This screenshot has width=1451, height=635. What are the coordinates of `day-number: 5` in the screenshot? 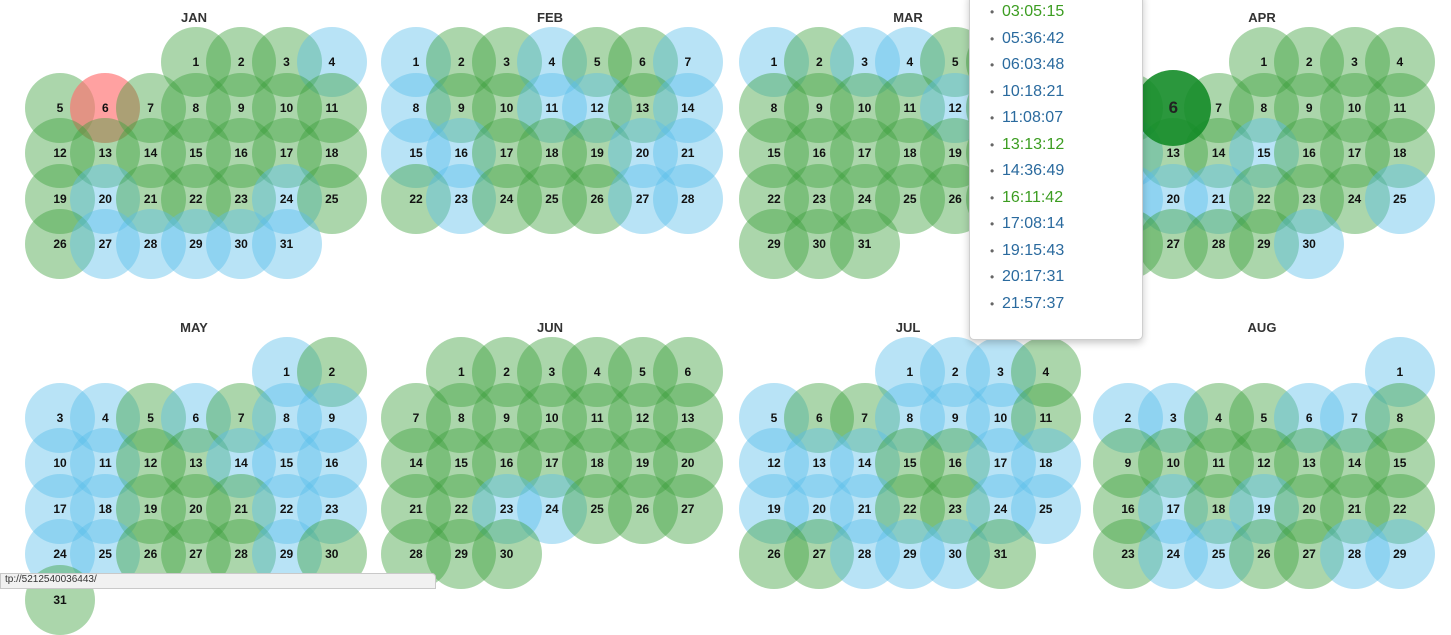 It's located at (60, 107).